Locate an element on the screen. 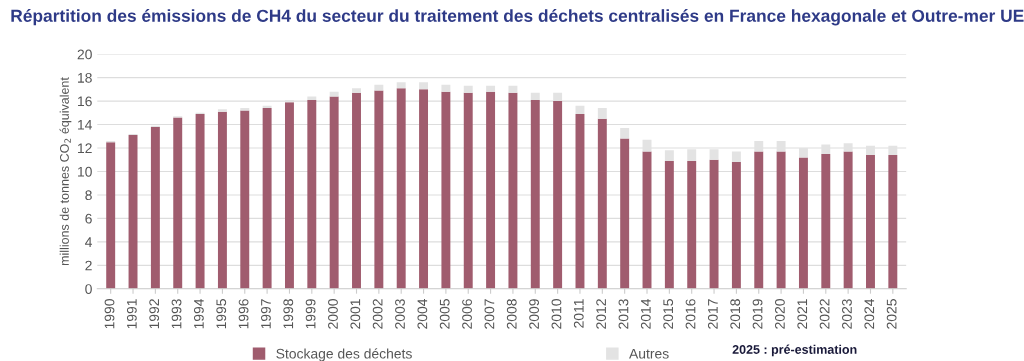 This screenshot has height=361, width=1024. y-tick-label: 4 is located at coordinates (89, 242).